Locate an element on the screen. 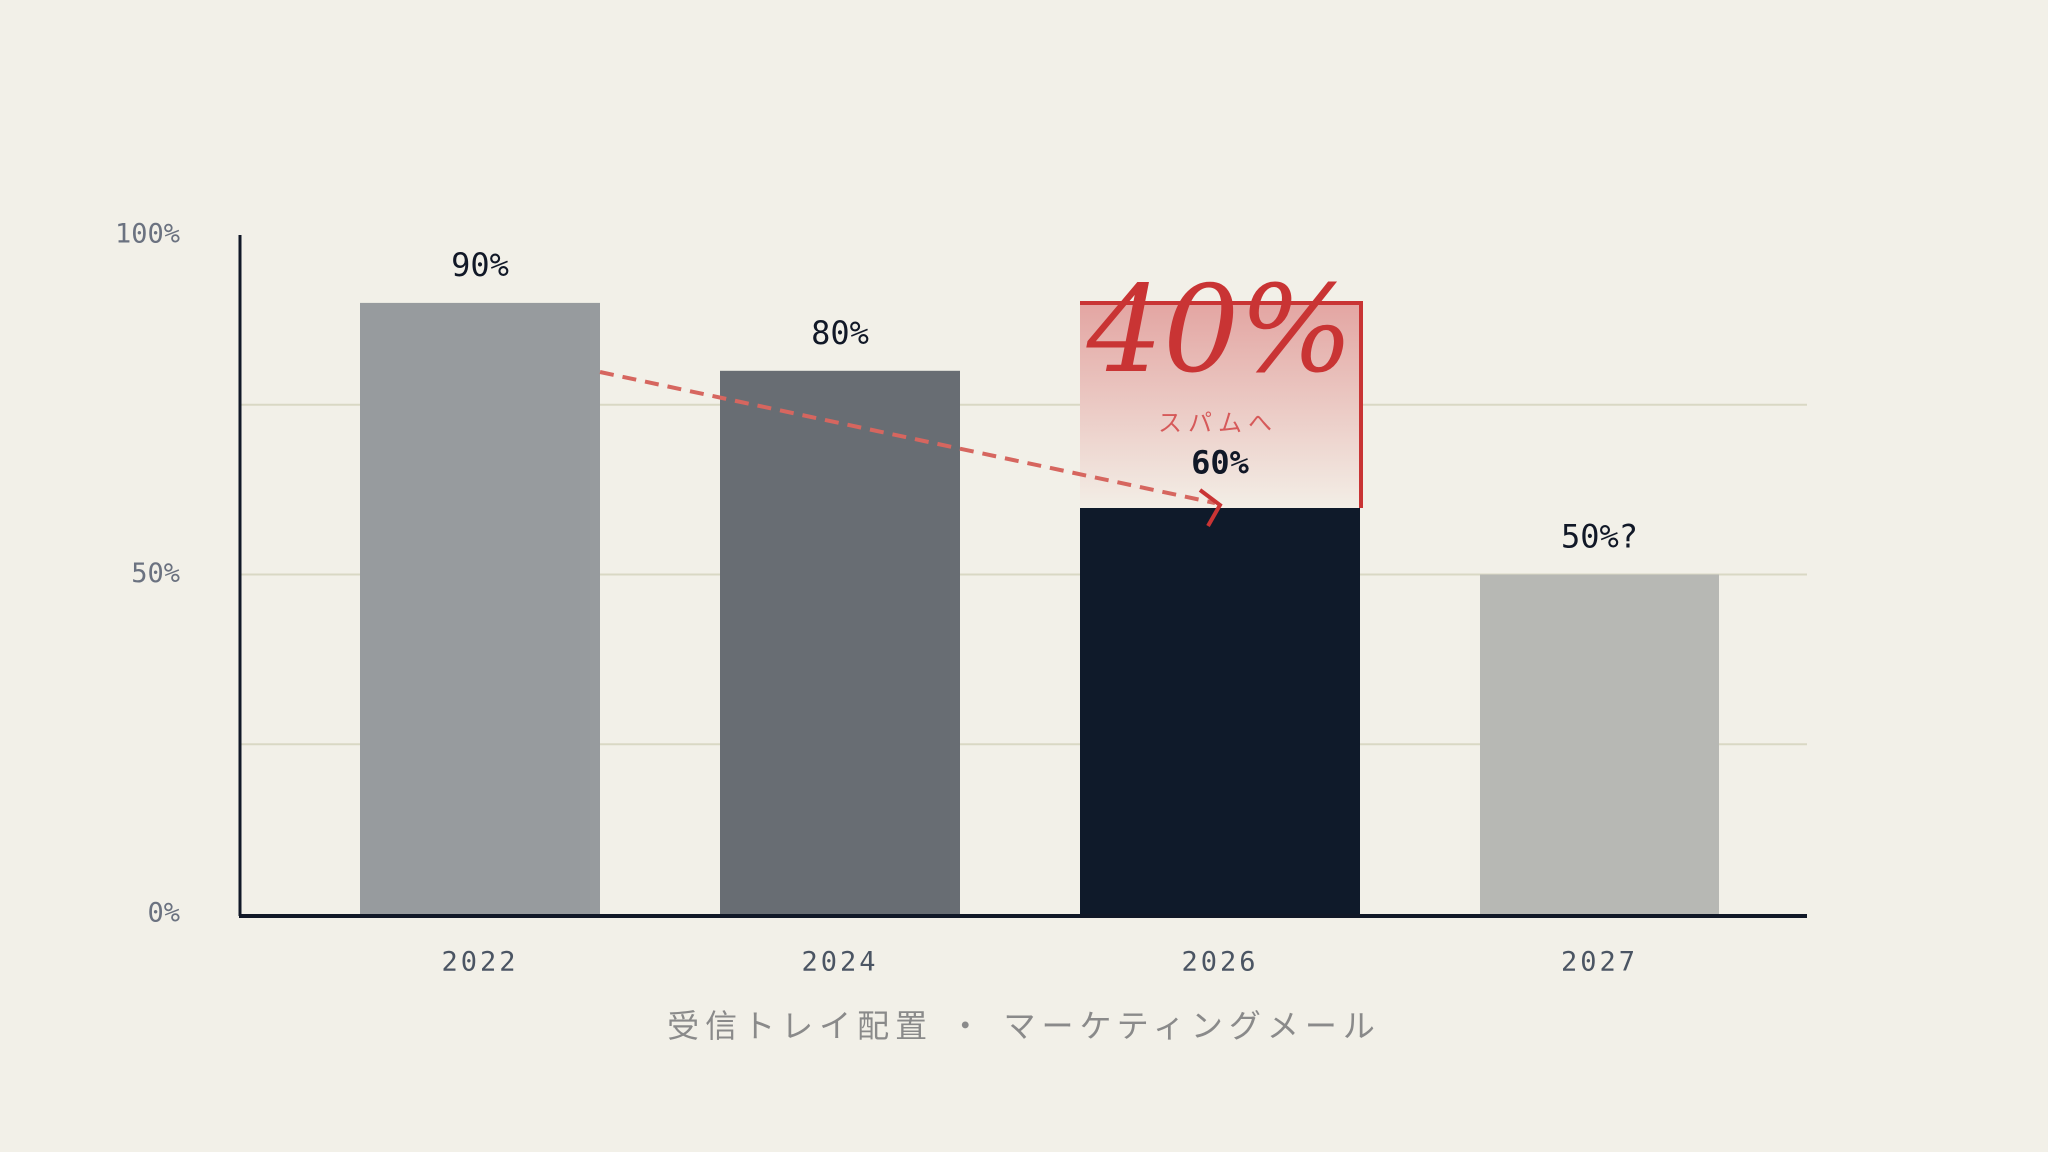 Image resolution: width=2048 pixels, height=1152 pixels. value-label: 60% is located at coordinates (1220, 463).